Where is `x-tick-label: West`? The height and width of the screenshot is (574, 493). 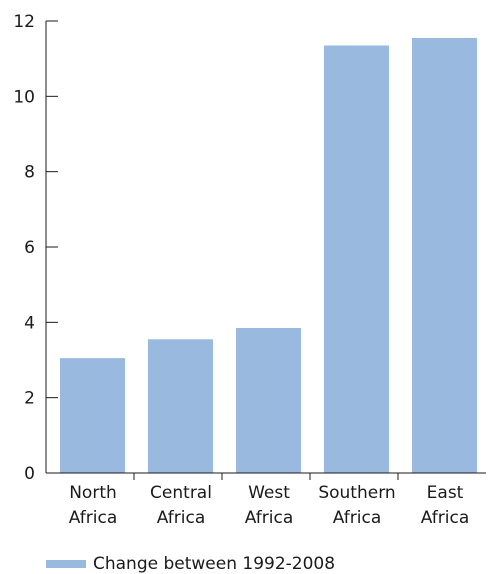
x-tick-label: West is located at coordinates (269, 493).